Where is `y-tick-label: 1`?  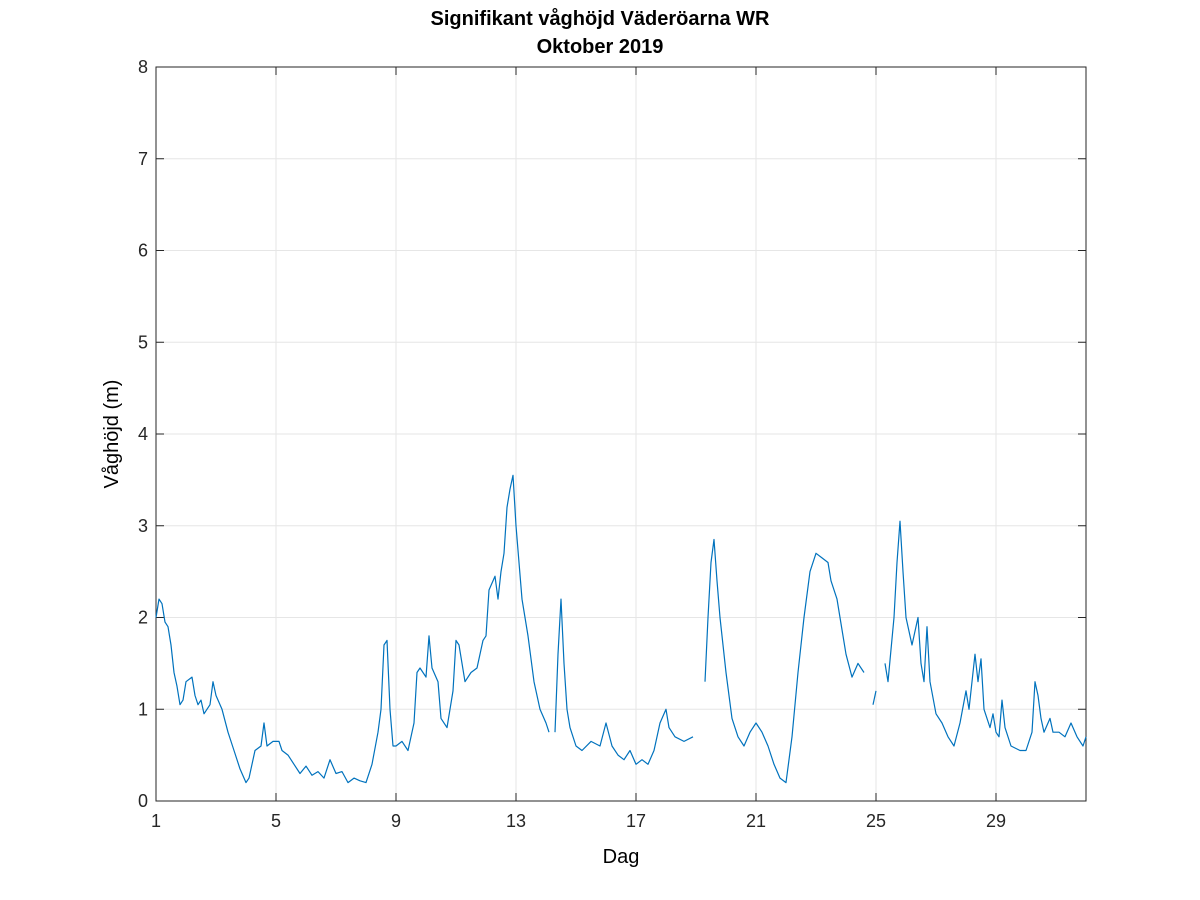 y-tick-label: 1 is located at coordinates (143, 709).